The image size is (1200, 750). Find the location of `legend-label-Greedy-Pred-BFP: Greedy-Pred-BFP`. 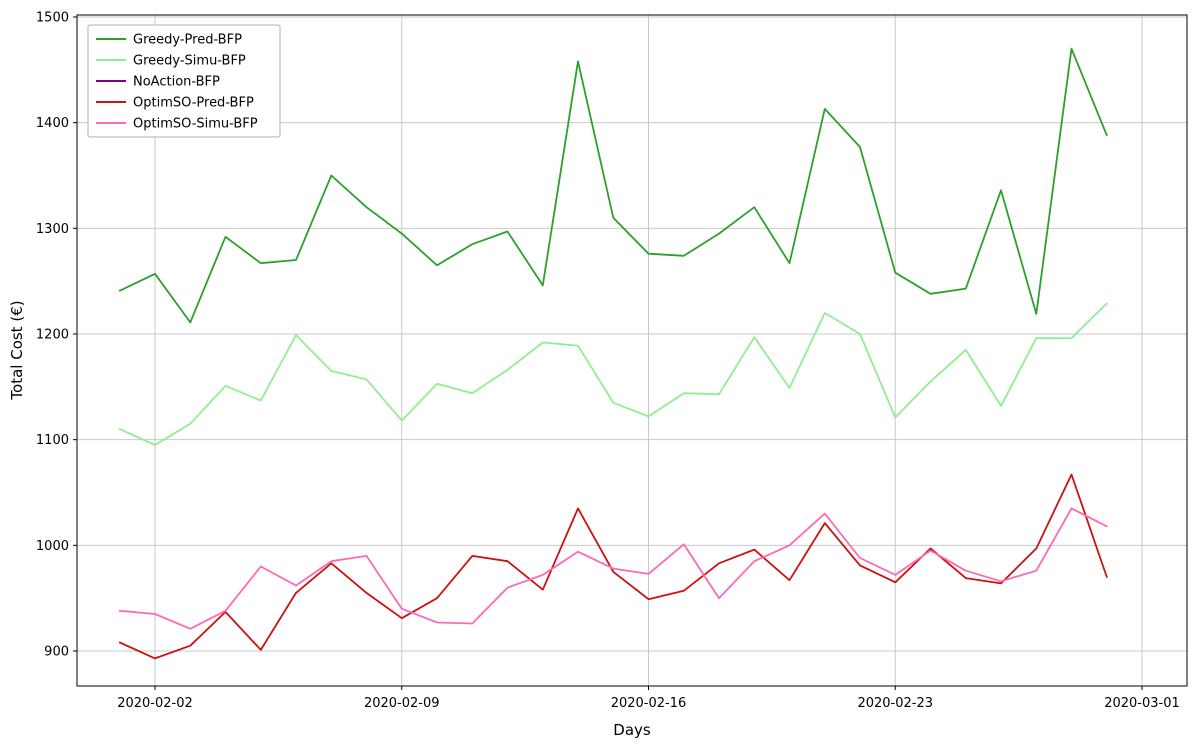

legend-label-Greedy-Pred-BFP: Greedy-Pred-BFP is located at coordinates (187, 40).